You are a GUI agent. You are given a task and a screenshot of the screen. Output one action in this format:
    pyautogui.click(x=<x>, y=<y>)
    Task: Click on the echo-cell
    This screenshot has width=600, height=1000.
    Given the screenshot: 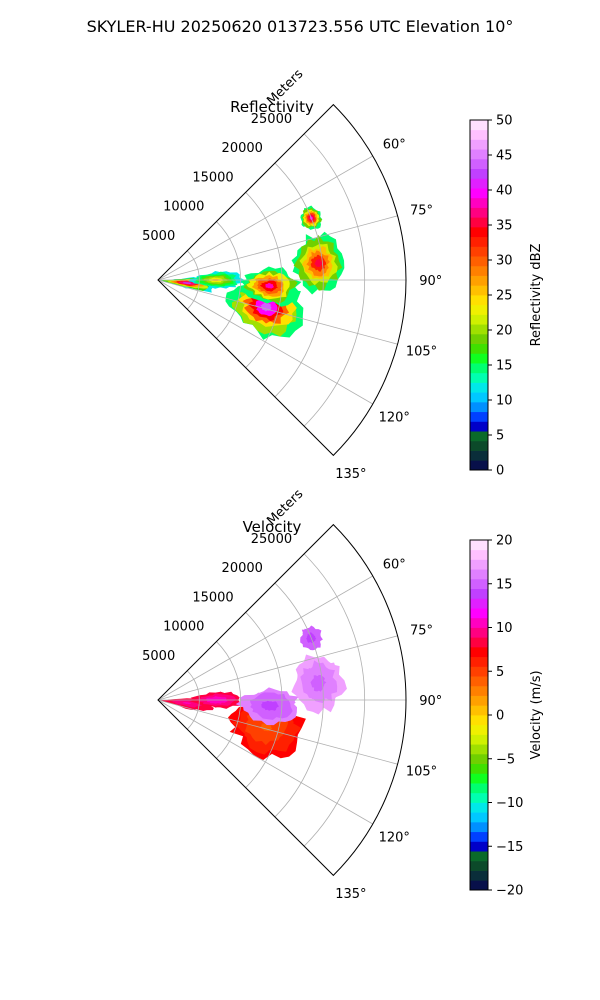 What is the action you would take?
    pyautogui.click(x=319, y=684)
    